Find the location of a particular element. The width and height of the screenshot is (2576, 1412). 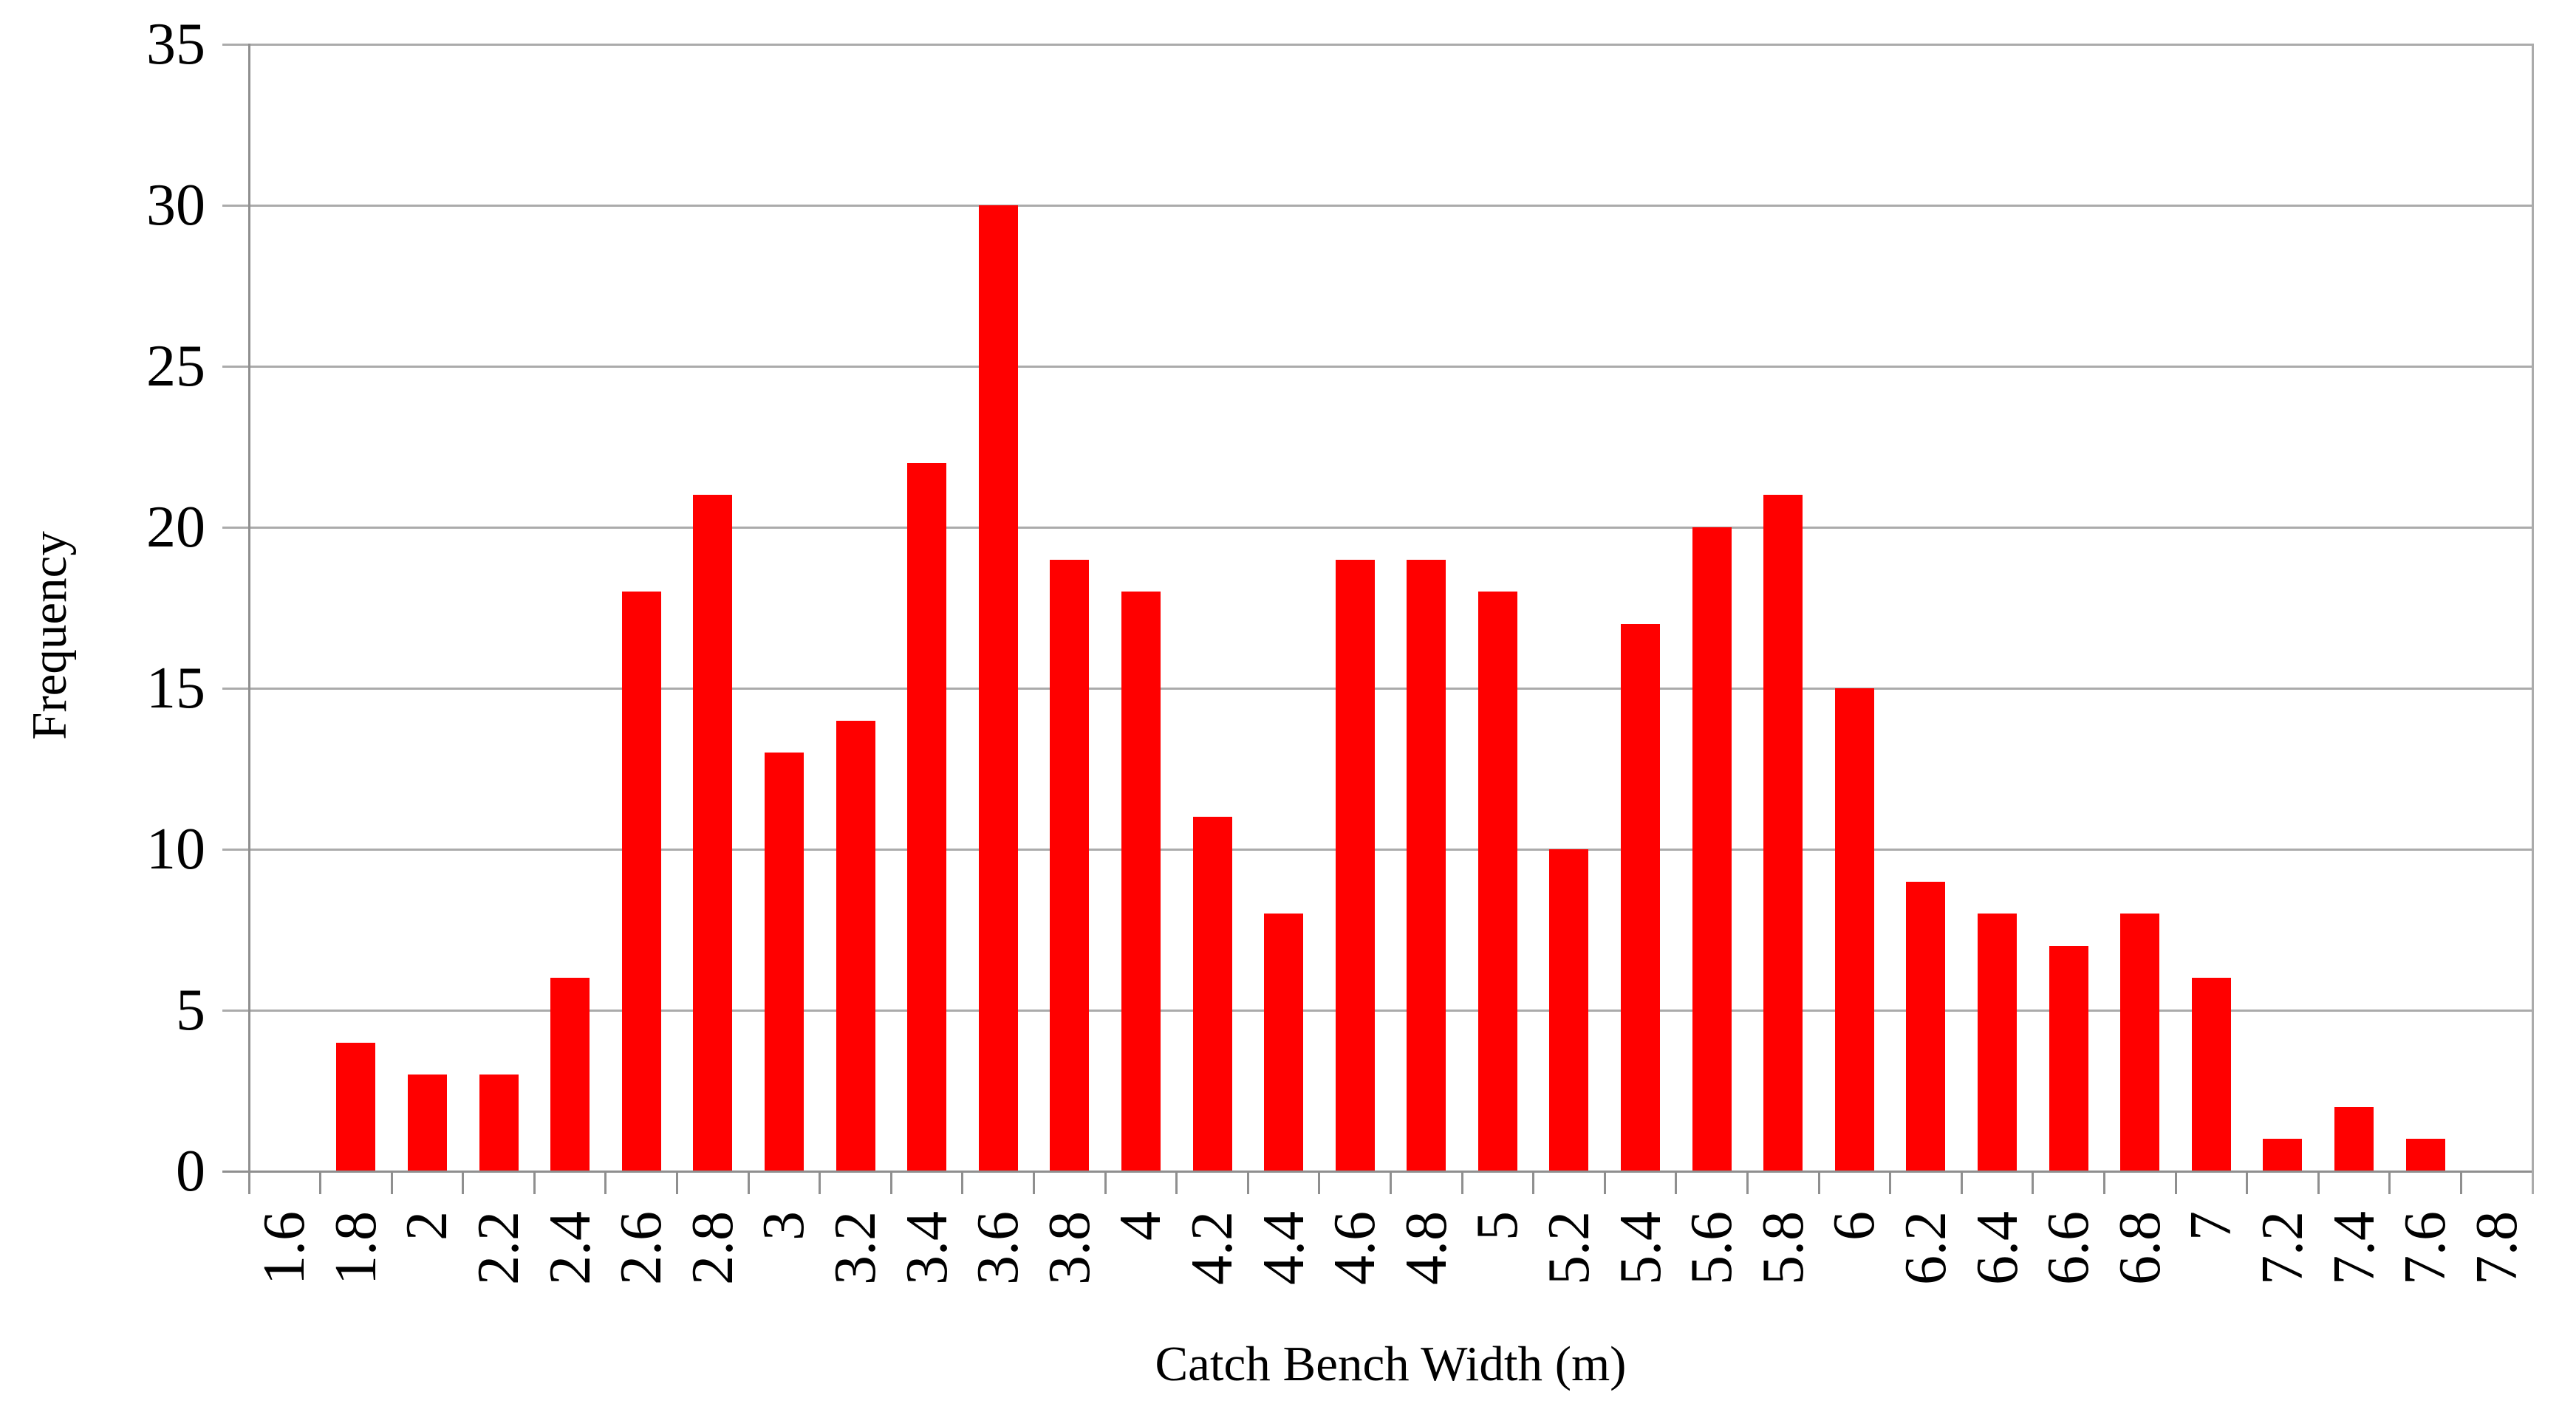

x-tick-label-text: 3 is located at coordinates (784, 1226).